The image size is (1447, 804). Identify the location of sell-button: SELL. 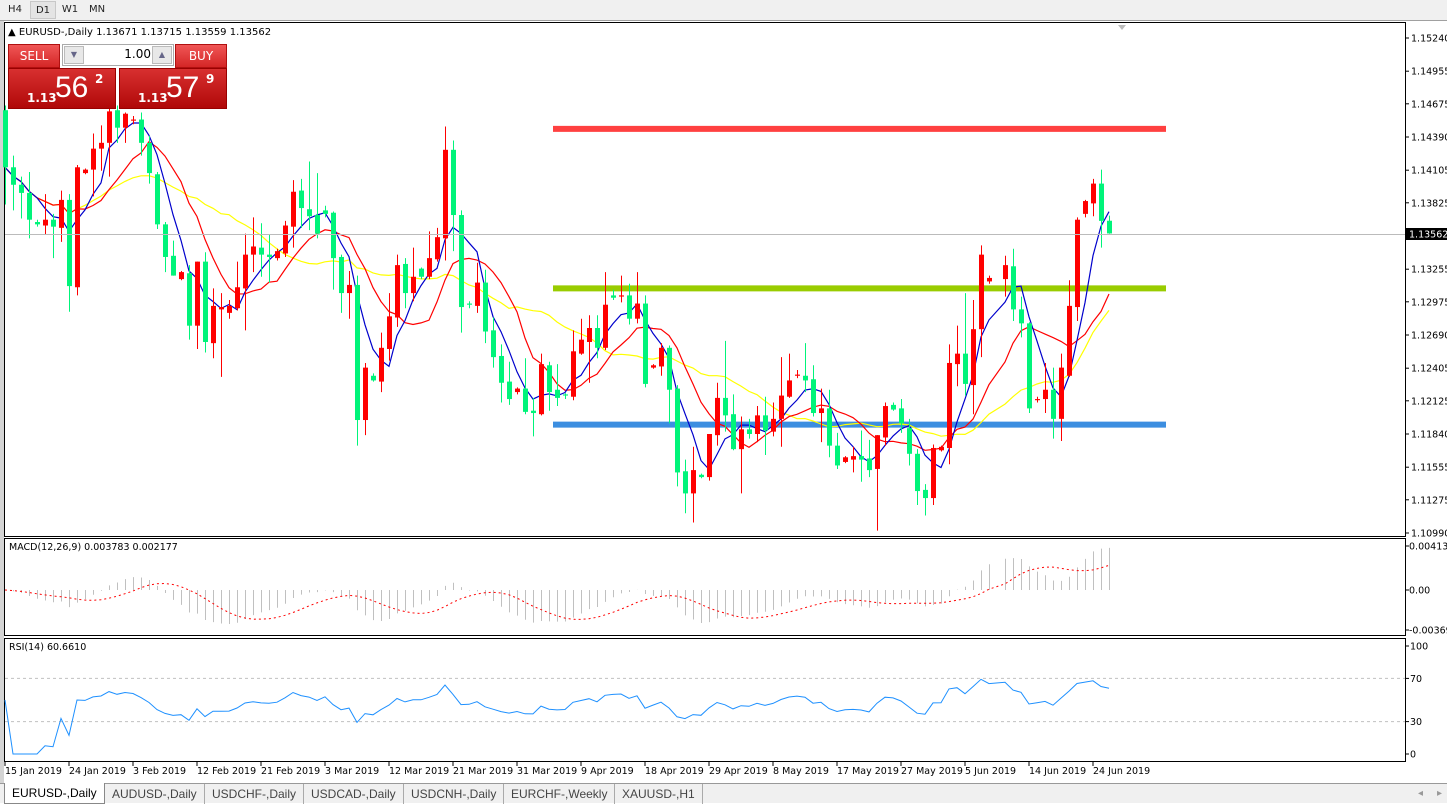
(34, 56).